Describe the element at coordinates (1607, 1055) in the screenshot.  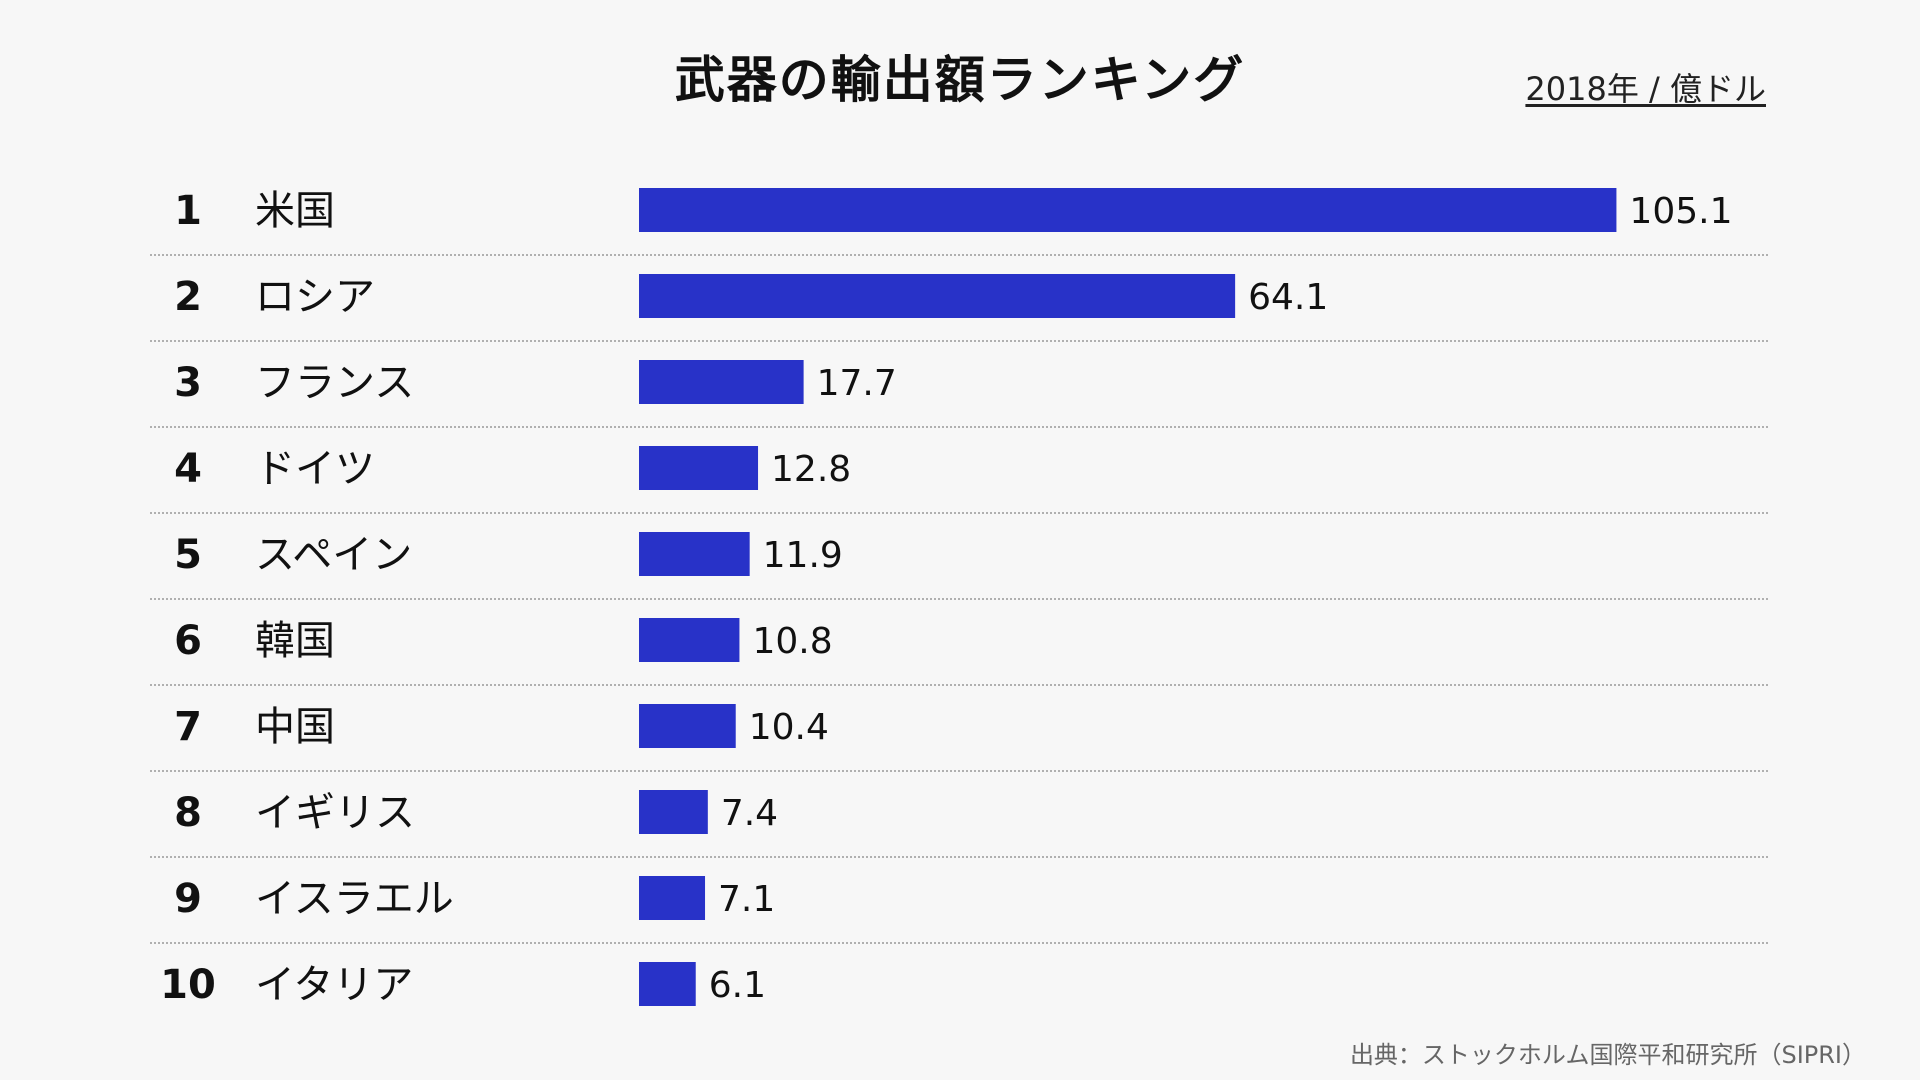
I see `source-note: 出典：ストックホルム国際平和研究所（SIPRI）` at that location.